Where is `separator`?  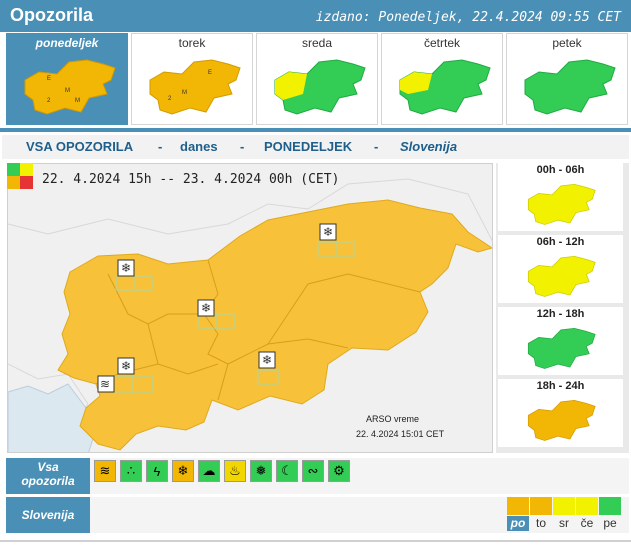 separator is located at coordinates (315, 130).